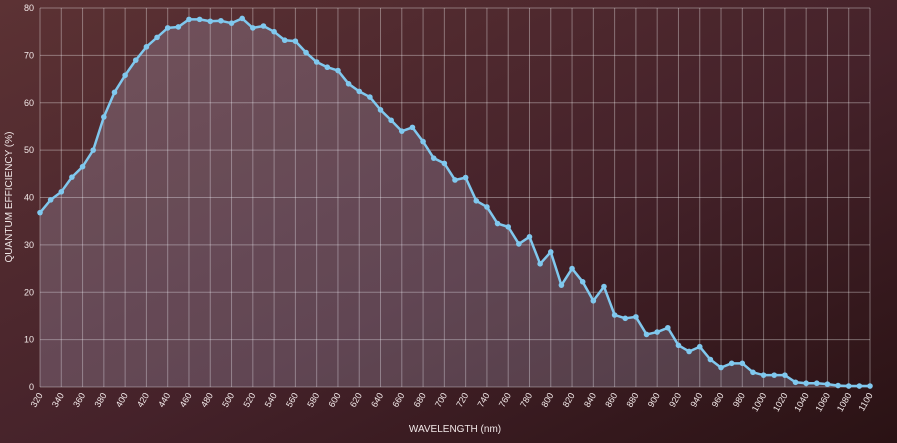 Image resolution: width=897 pixels, height=443 pixels. I want to click on y-tick-label: 10, so click(29, 340).